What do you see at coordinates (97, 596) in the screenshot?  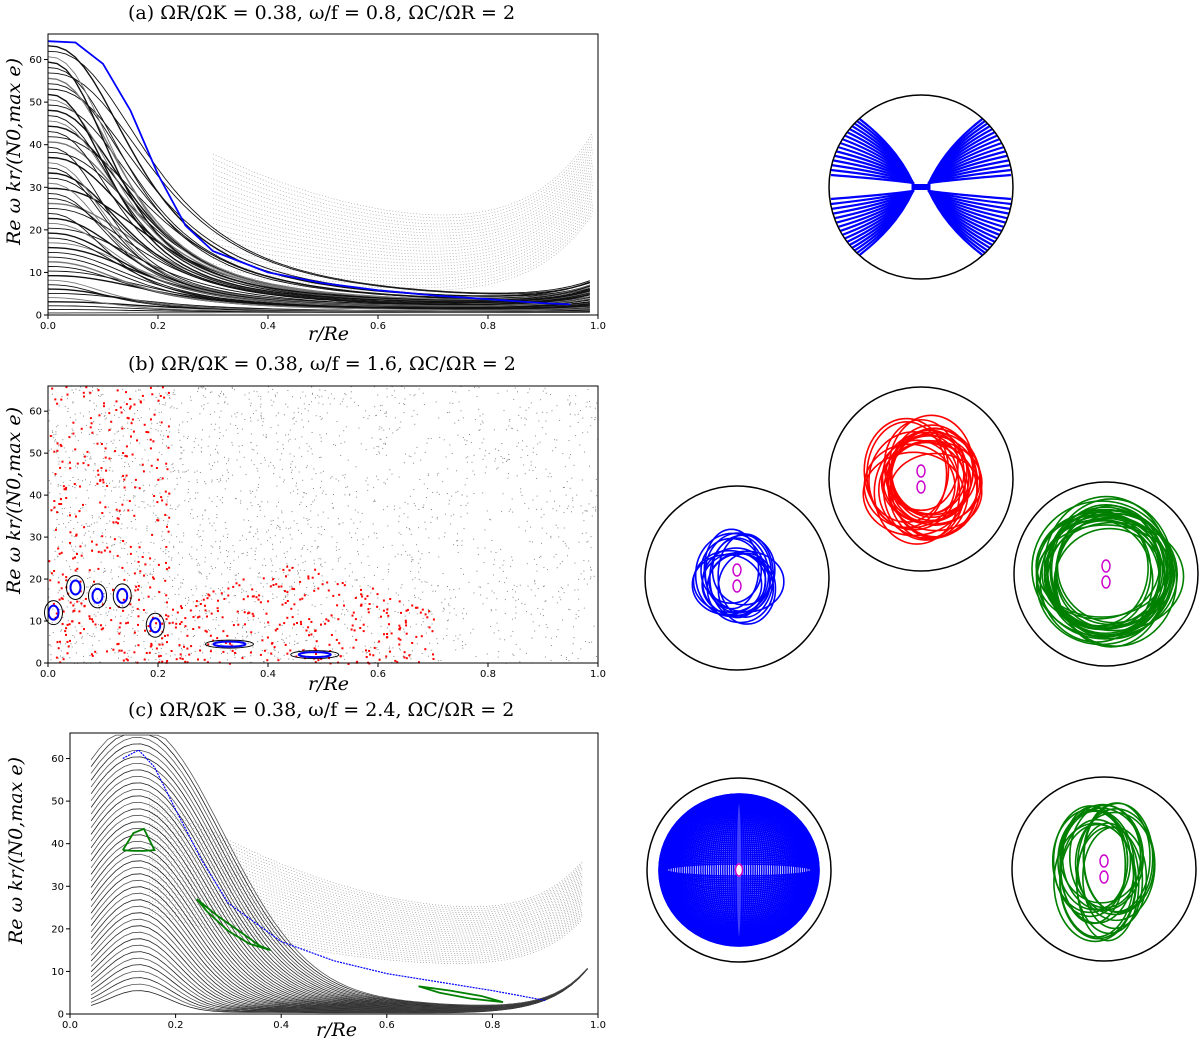 I see `island-outer` at bounding box center [97, 596].